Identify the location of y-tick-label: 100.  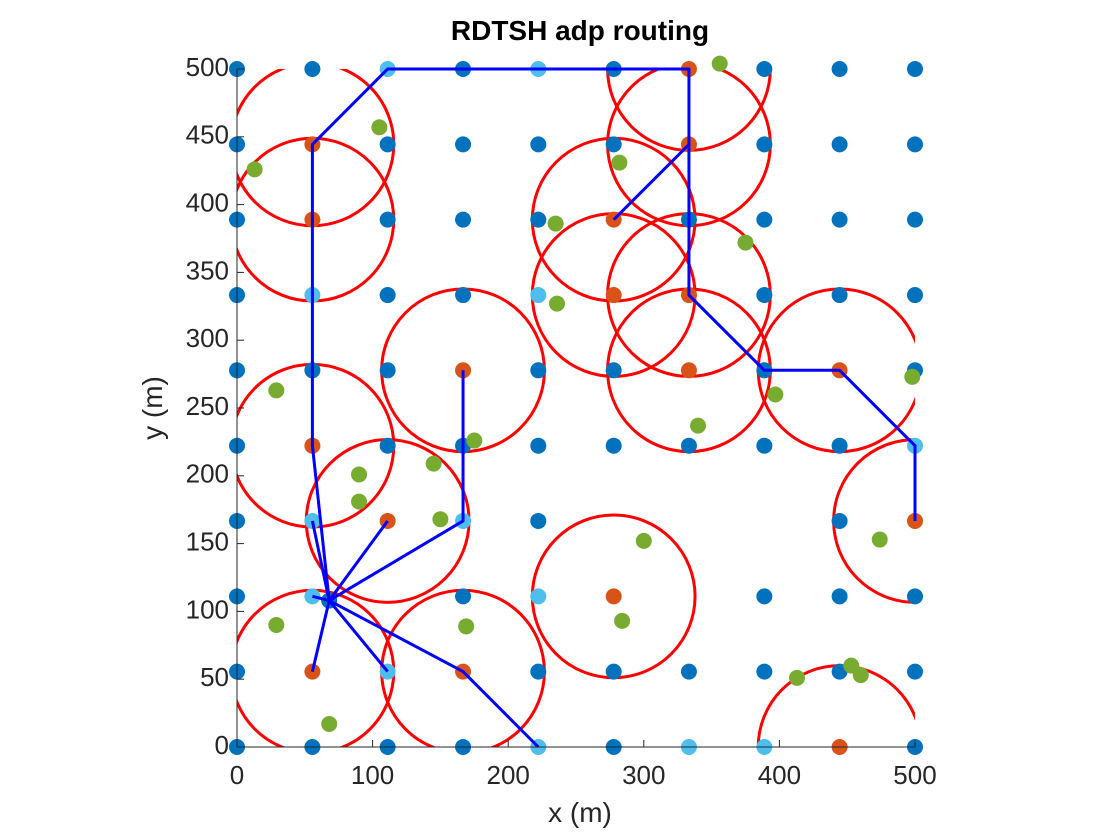
(207, 609).